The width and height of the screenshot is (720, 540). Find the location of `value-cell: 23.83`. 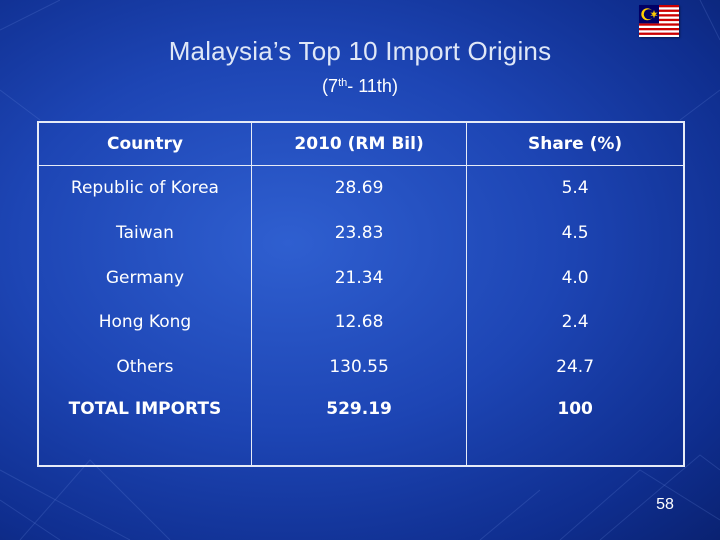

value-cell: 23.83 is located at coordinates (359, 233).